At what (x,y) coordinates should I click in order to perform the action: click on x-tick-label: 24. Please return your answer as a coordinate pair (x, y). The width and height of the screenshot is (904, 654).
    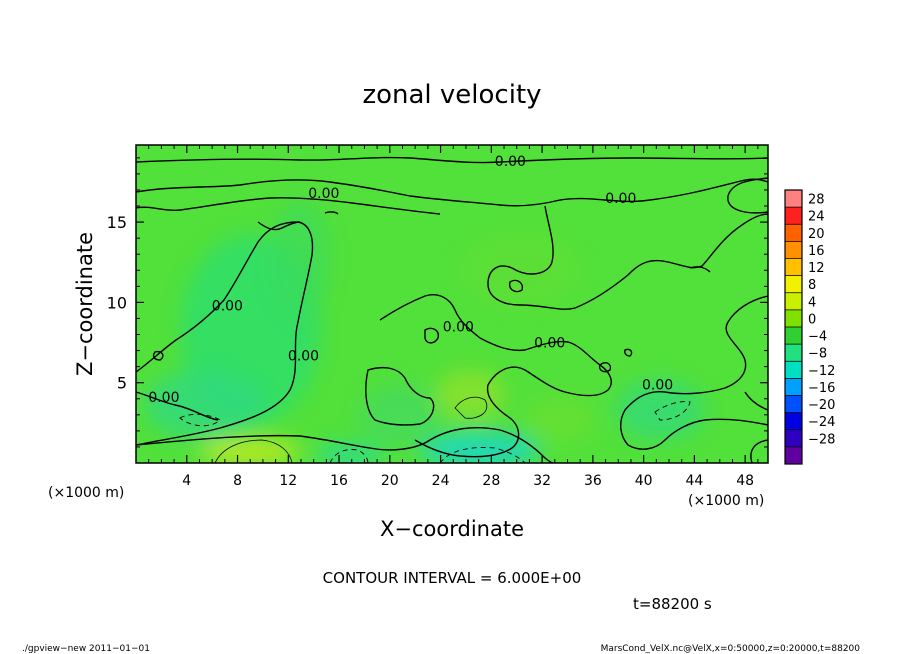
    Looking at the image, I should click on (441, 481).